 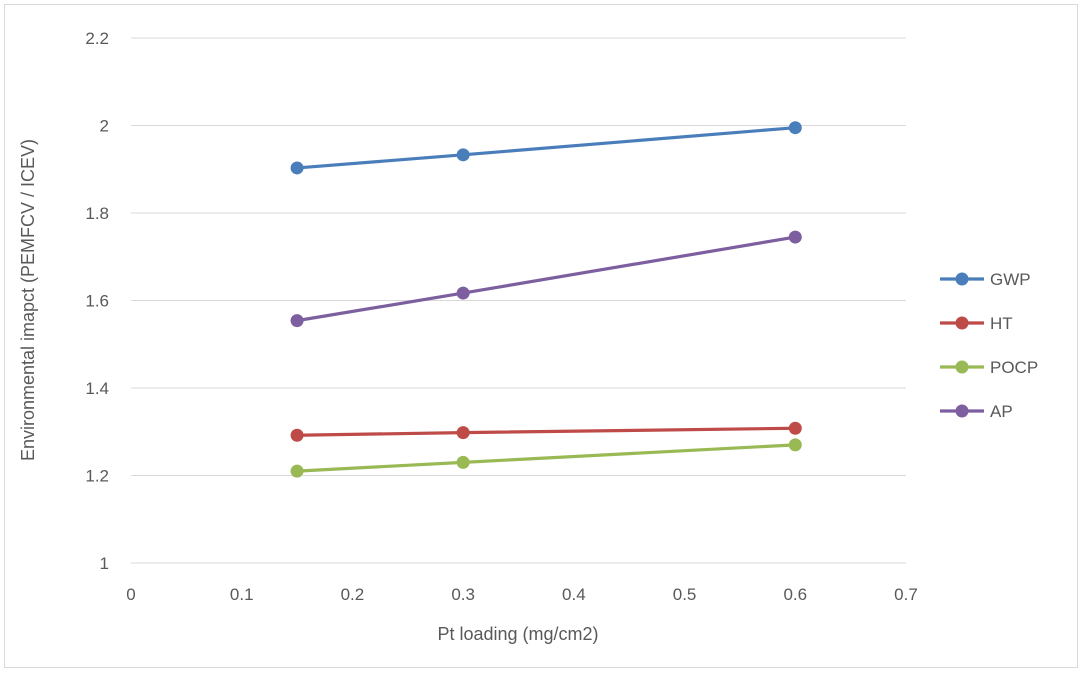 I want to click on series-line-gwp, so click(x=546, y=148).